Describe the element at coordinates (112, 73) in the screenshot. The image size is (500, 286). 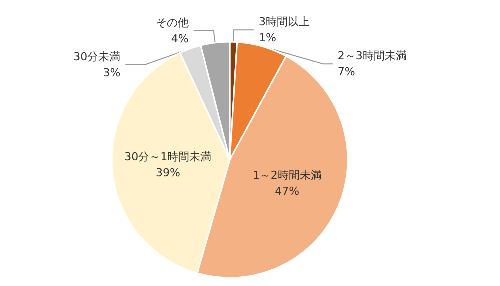
I see `data-label: 3%` at that location.